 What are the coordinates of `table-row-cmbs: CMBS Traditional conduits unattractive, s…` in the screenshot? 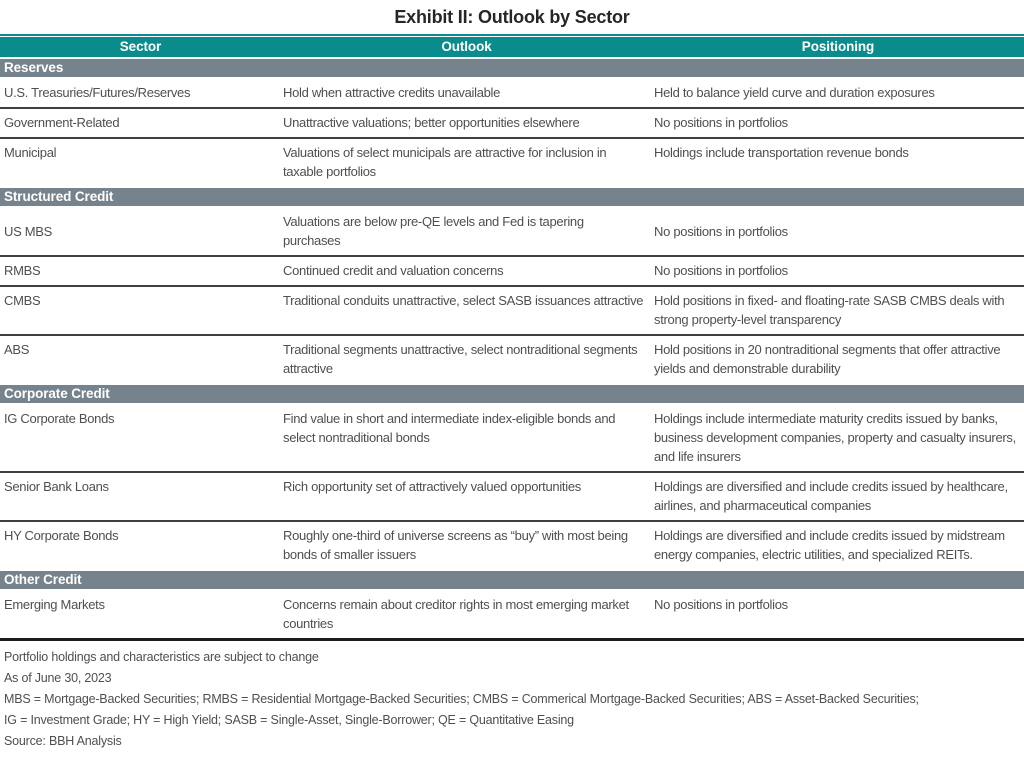 It's located at (512, 310).